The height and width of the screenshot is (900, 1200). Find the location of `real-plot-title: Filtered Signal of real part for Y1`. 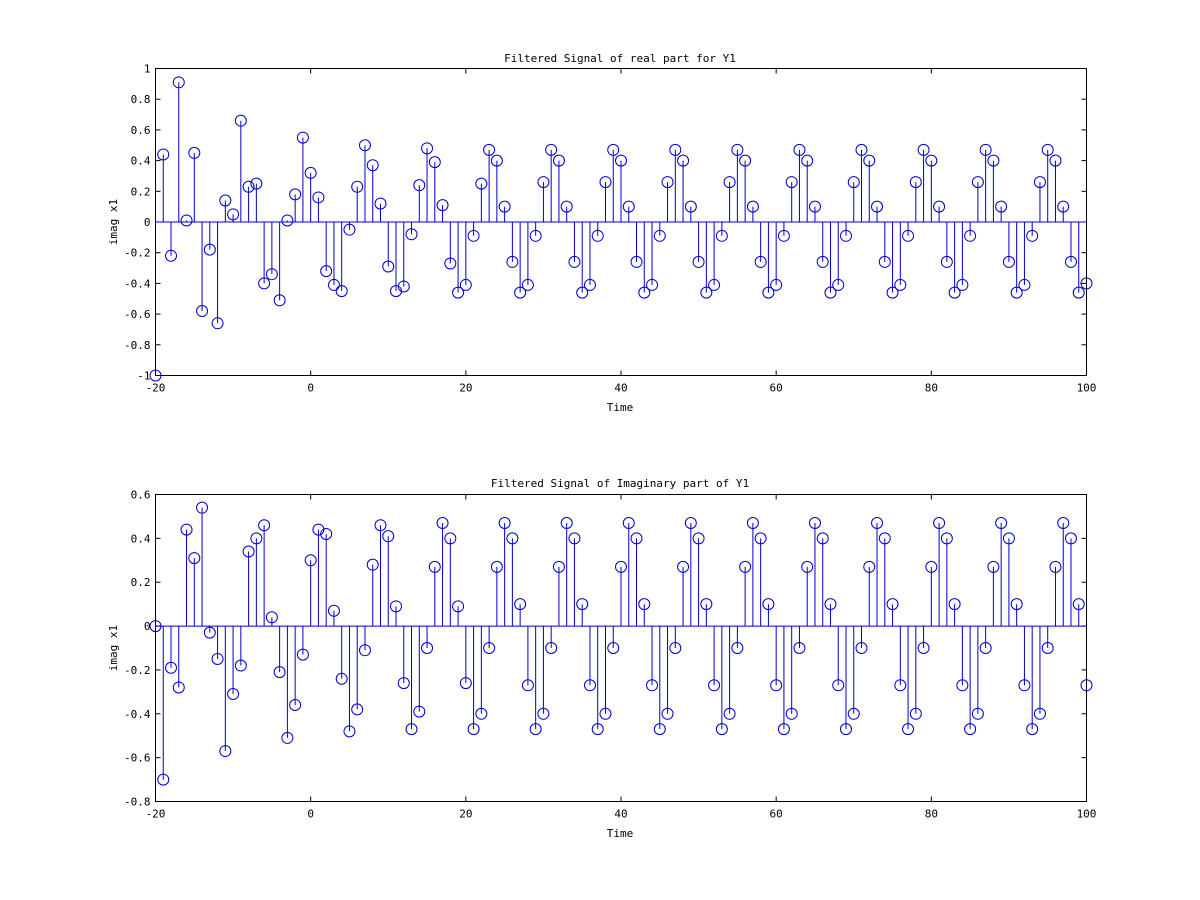

real-plot-title: Filtered Signal of real part for Y1 is located at coordinates (620, 58).